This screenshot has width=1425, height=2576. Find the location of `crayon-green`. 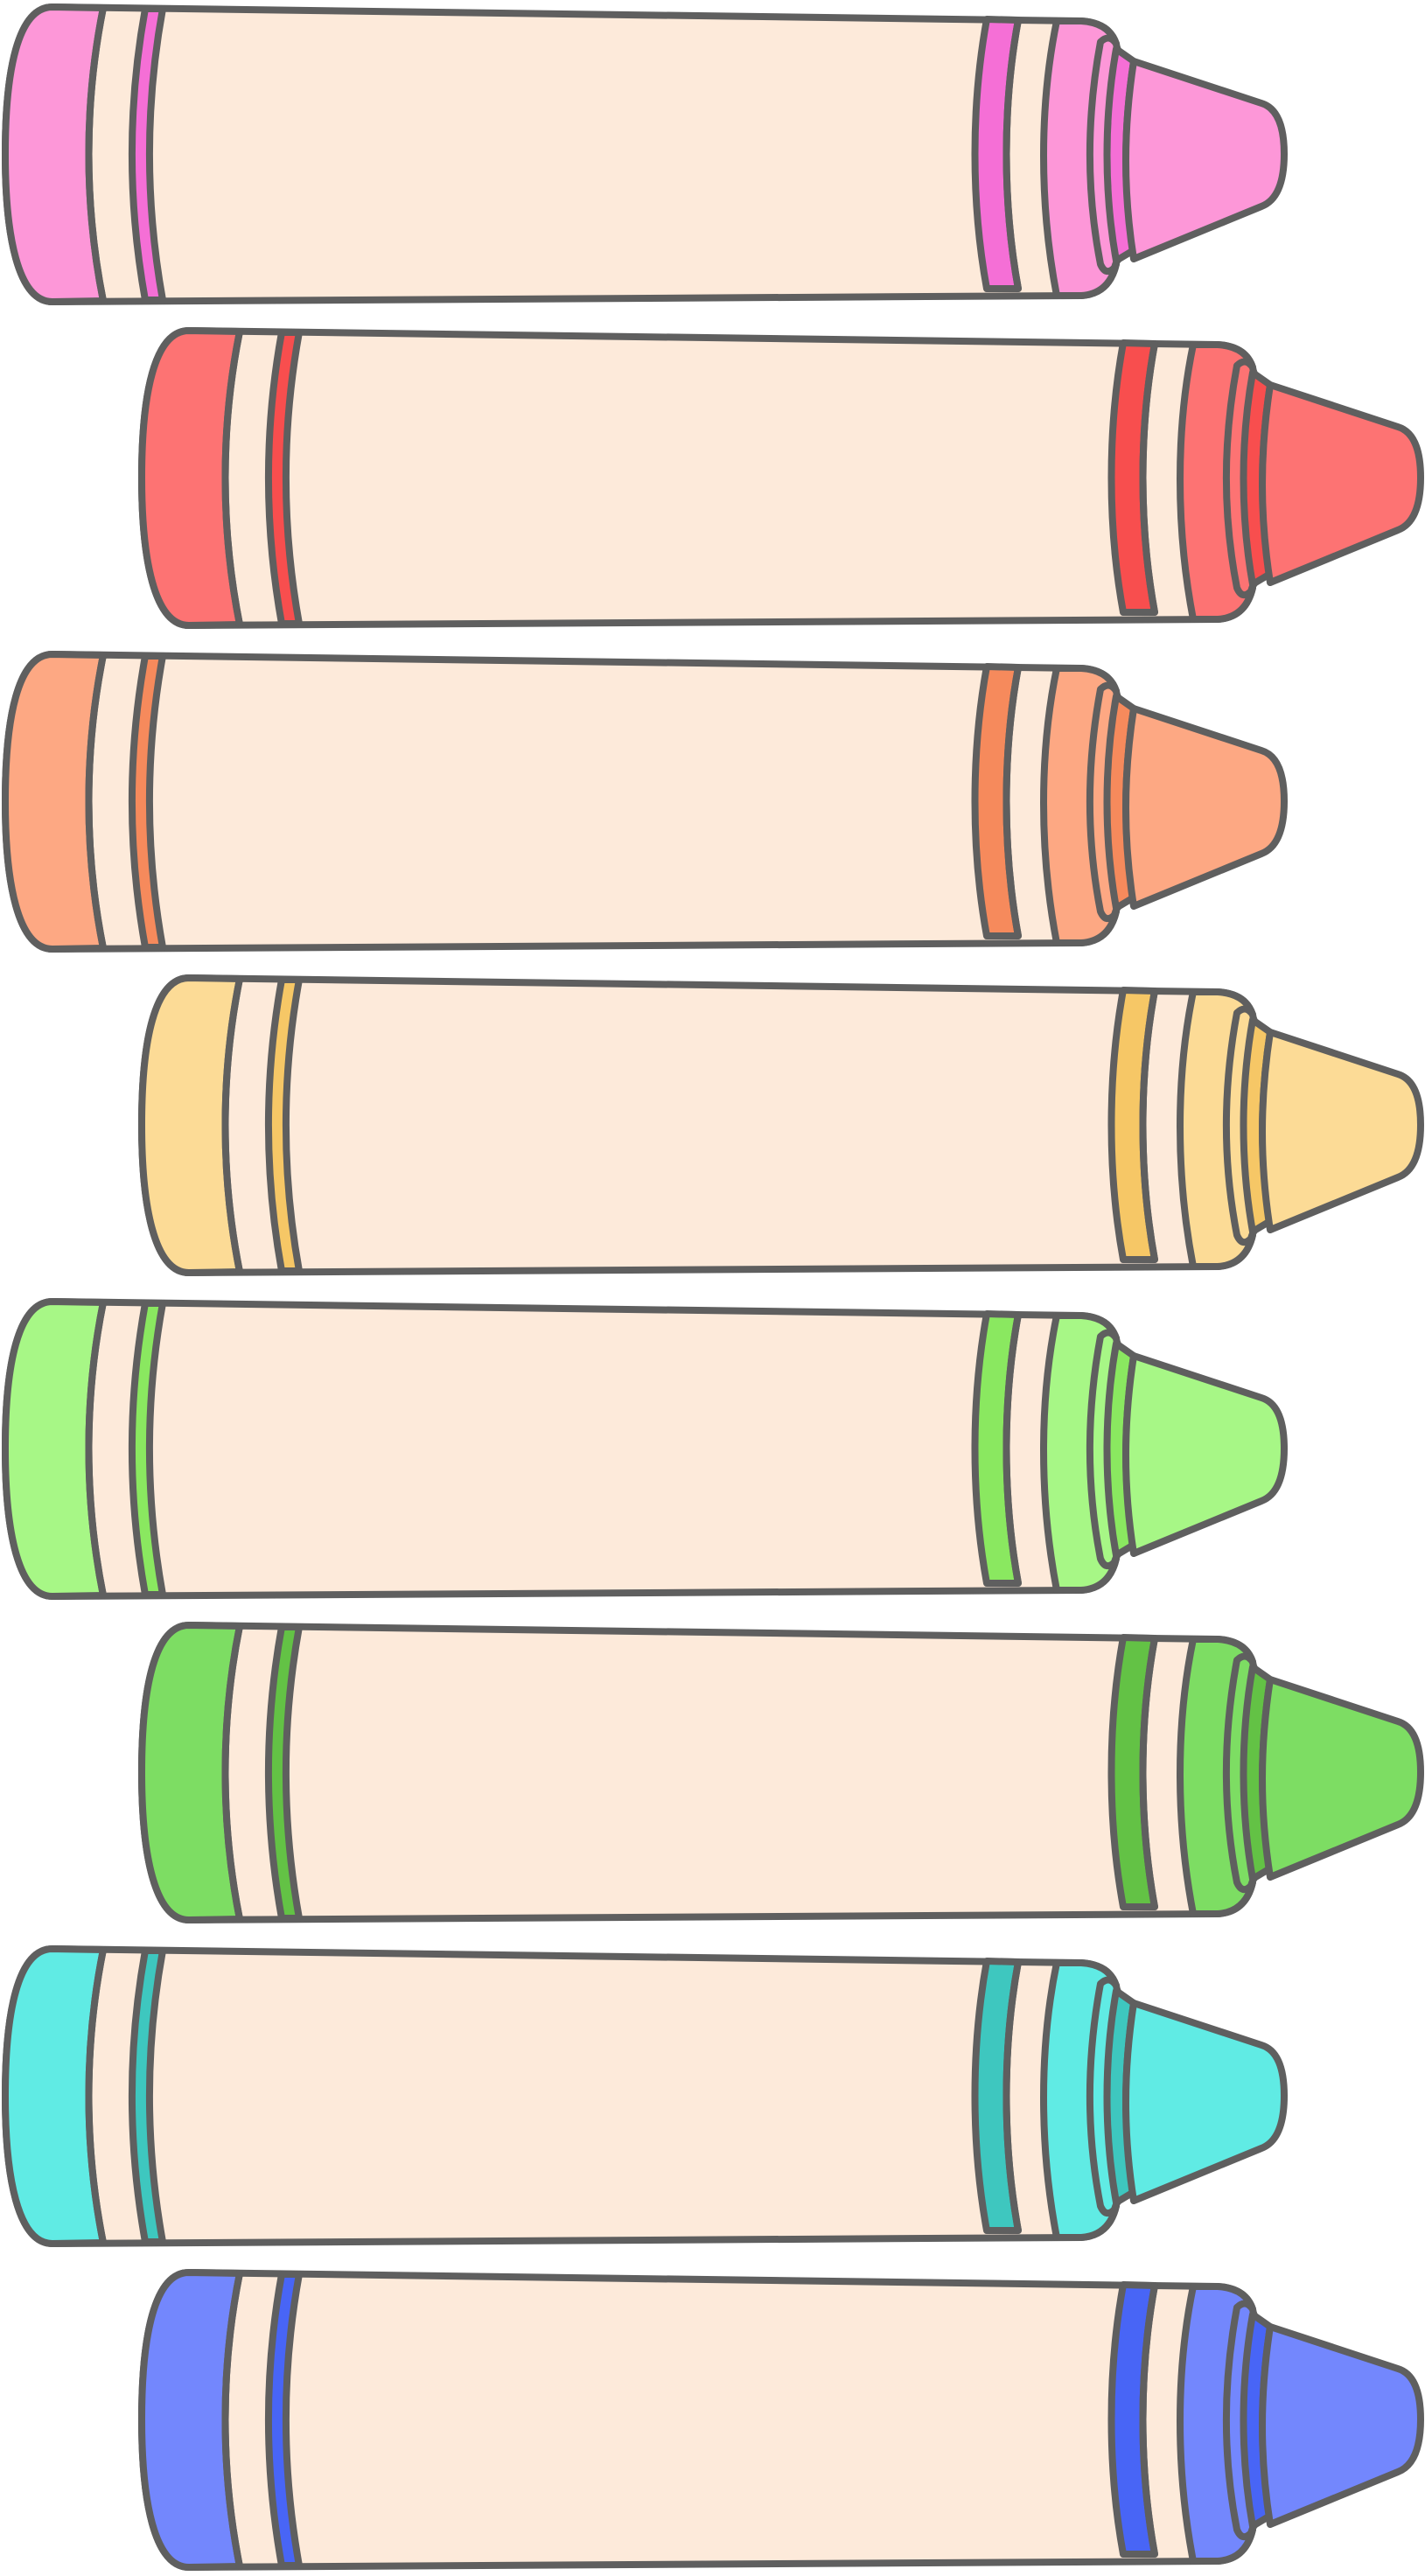

crayon-green is located at coordinates (781, 1772).